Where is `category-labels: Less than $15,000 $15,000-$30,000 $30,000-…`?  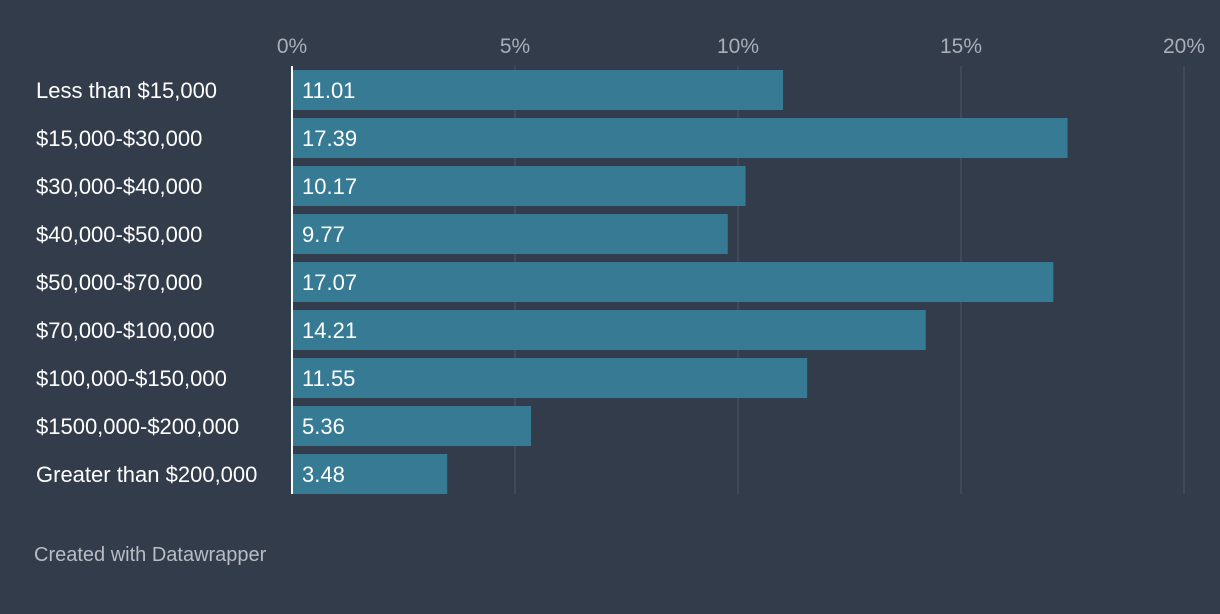 category-labels: Less than $15,000 $15,000-$30,000 $30,000-… is located at coordinates (146, 282).